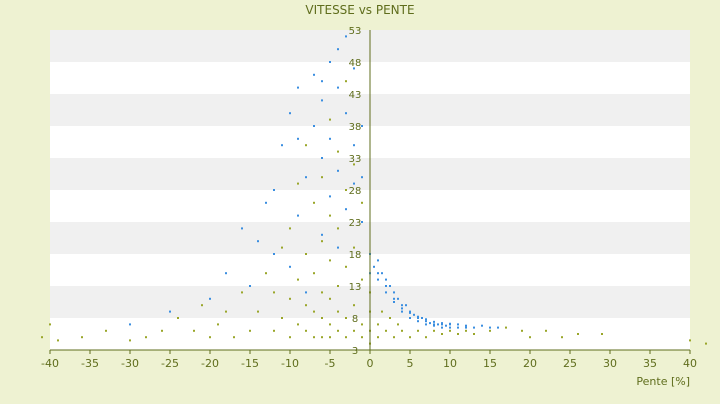  What do you see at coordinates (355, 351) in the screenshot?
I see `y-tick-label: 3` at bounding box center [355, 351].